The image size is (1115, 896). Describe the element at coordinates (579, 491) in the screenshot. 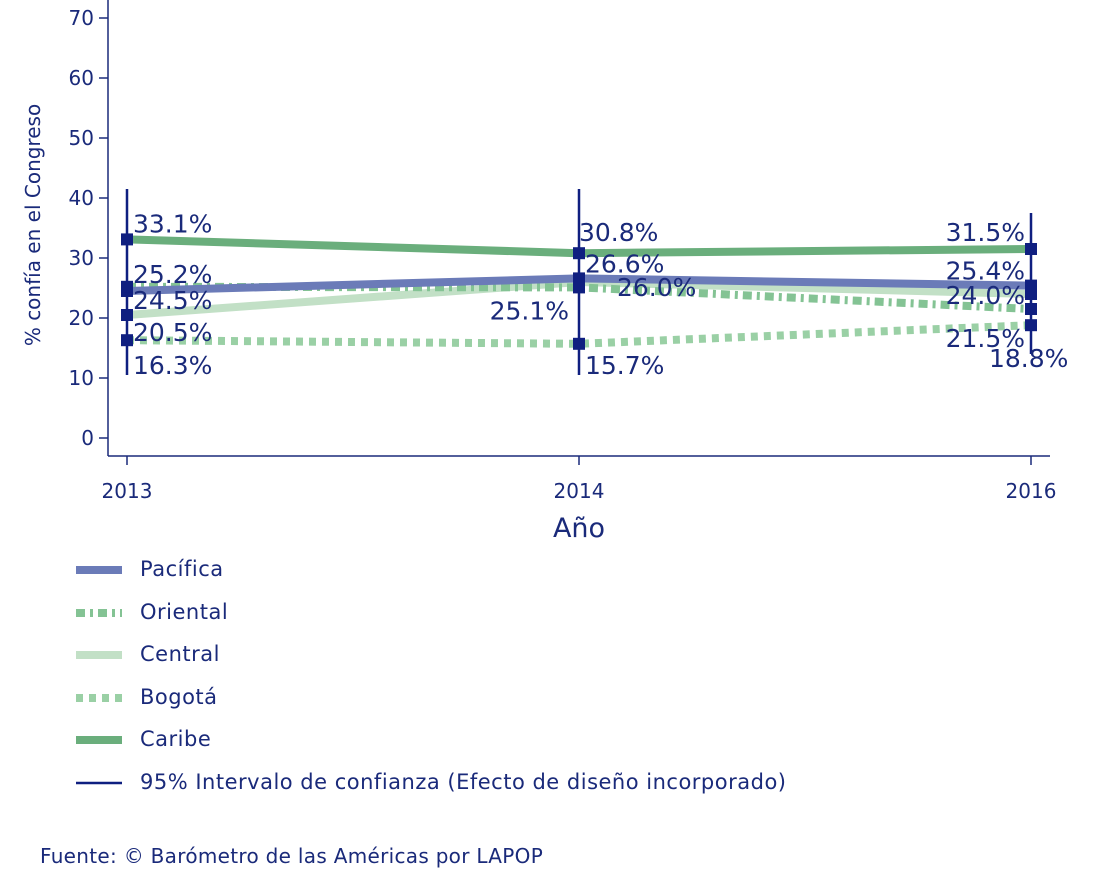

I see `x-tick-label: 2014` at that location.